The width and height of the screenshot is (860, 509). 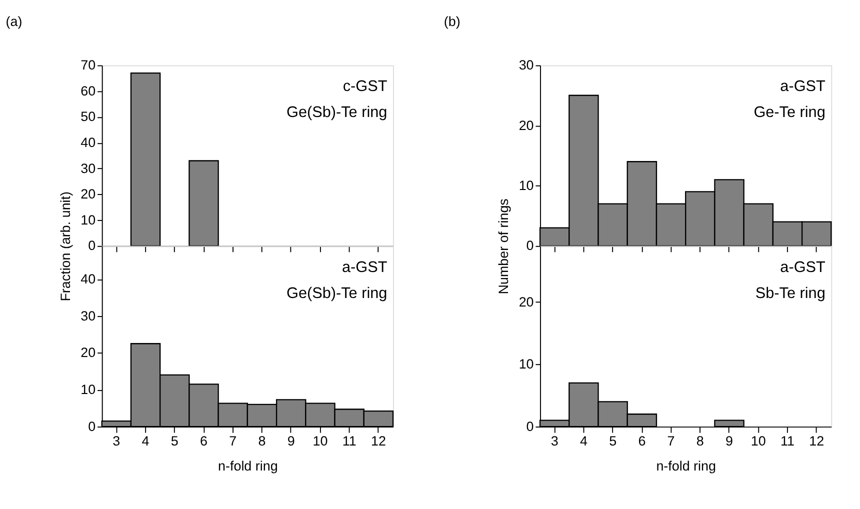 What do you see at coordinates (504, 246) in the screenshot?
I see `y-axis-title: Number of rings` at bounding box center [504, 246].